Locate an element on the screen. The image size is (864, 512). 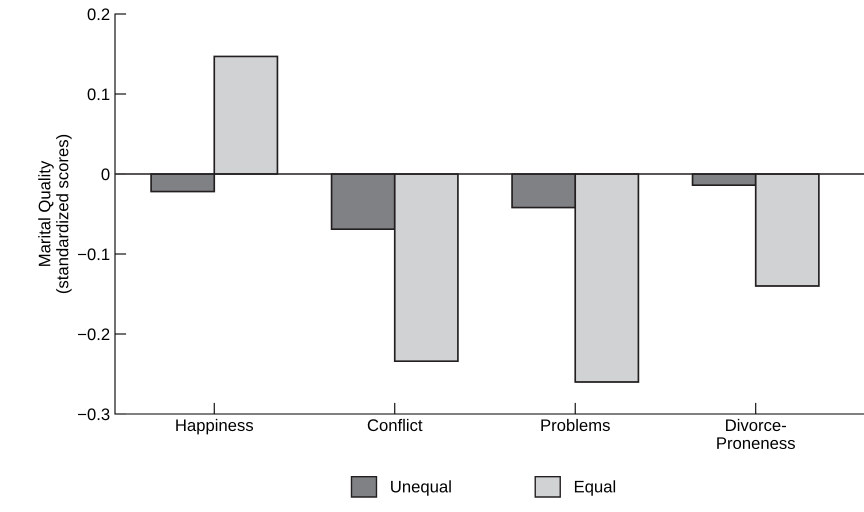
legend-label: Equal is located at coordinates (595, 488).